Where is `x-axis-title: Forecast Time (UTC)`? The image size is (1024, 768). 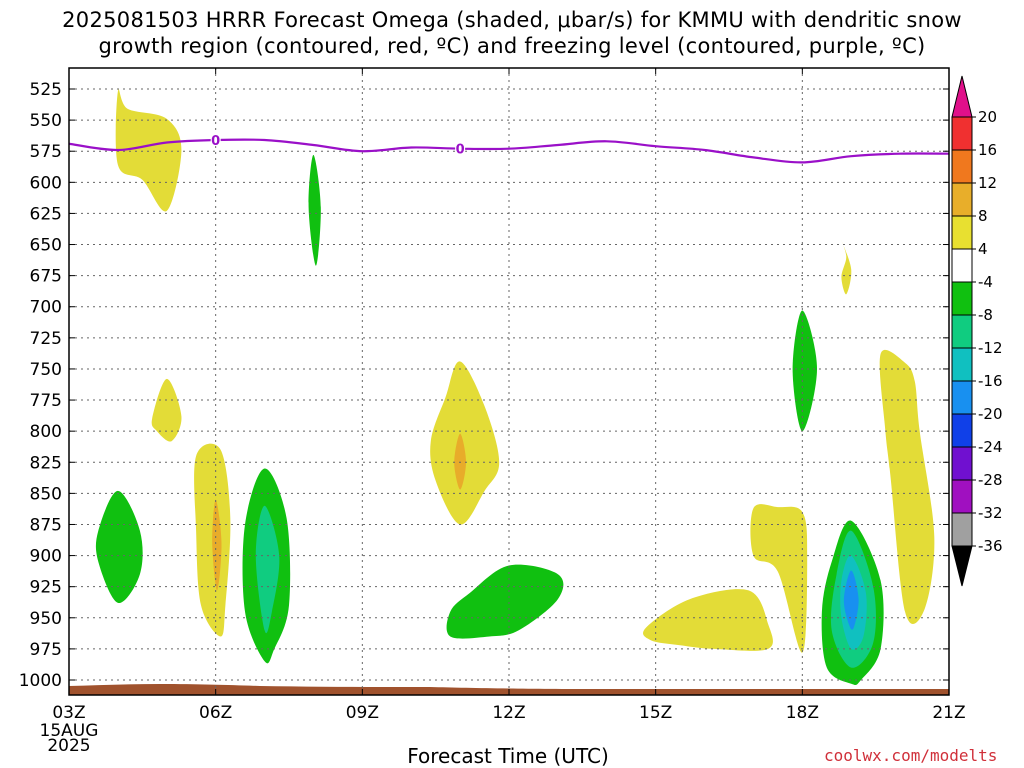
x-axis-title: Forecast Time (UTC) is located at coordinates (512, 756).